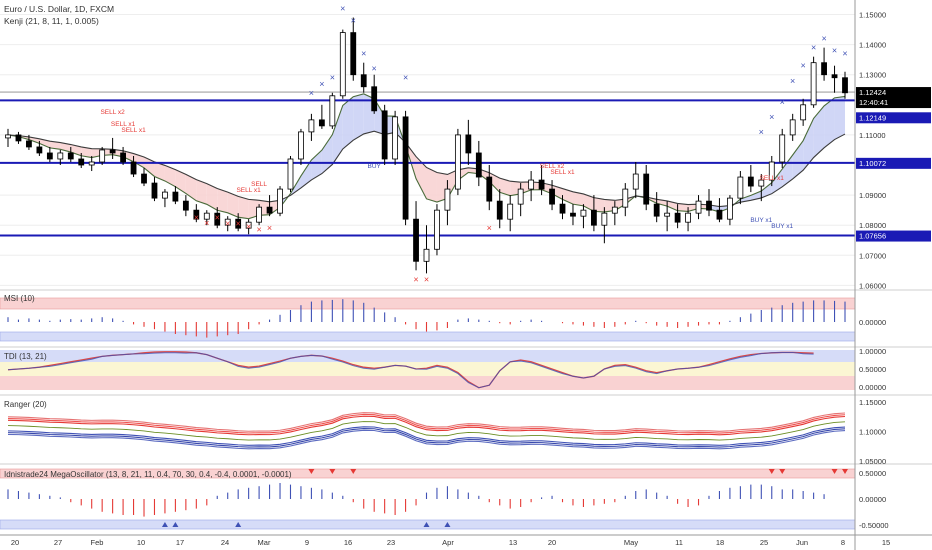 The height and width of the screenshot is (550, 932). What do you see at coordinates (872, 225) in the screenshot?
I see `price-axis-tick: 1.08000` at bounding box center [872, 225].